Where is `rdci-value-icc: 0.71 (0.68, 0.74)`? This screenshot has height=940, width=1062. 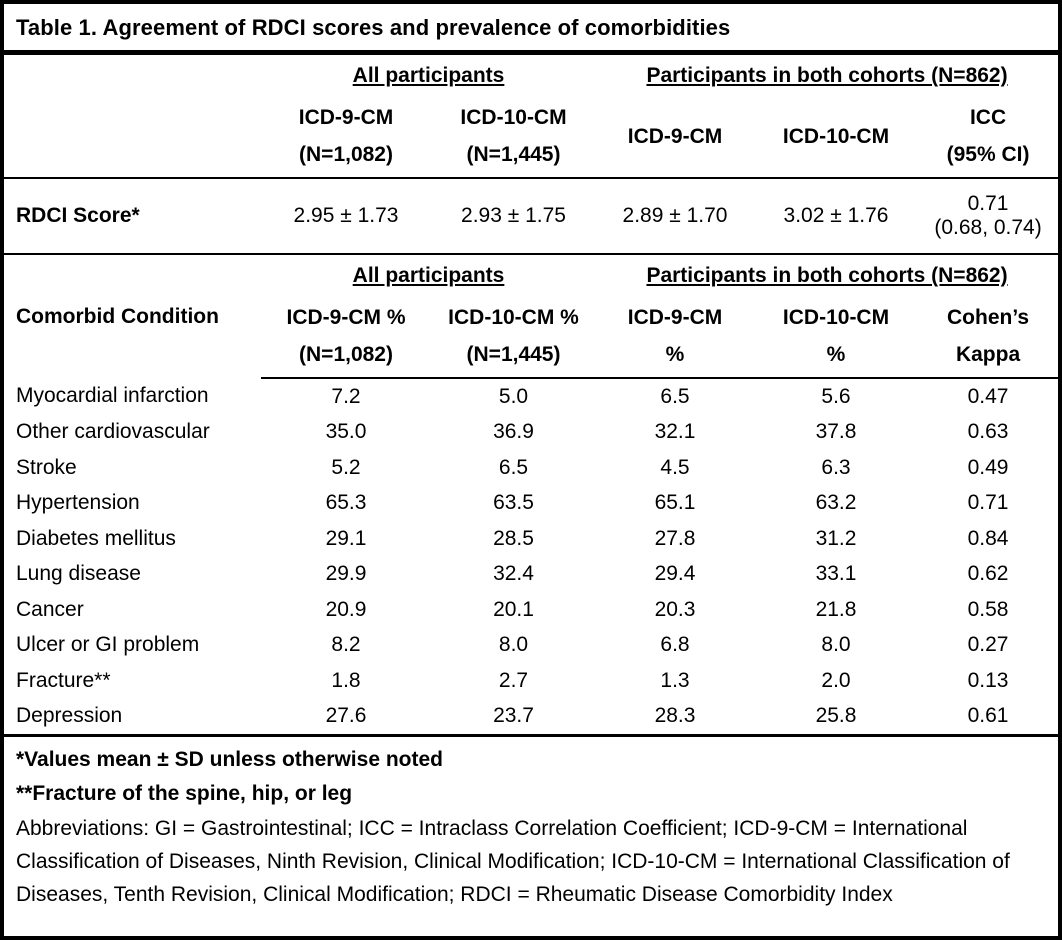 rdci-value-icc: 0.71 (0.68, 0.74) is located at coordinates (988, 216).